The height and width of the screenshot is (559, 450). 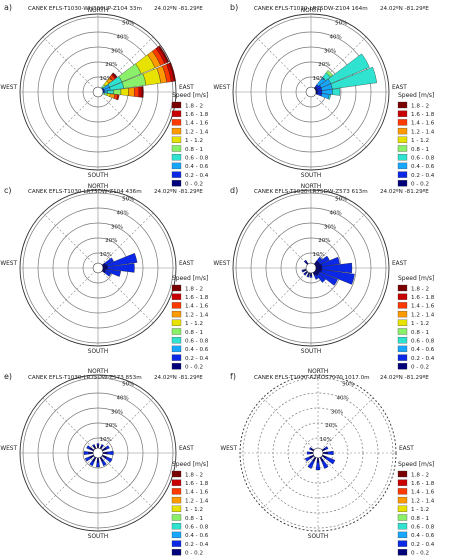 I want to click on panel-title: CANEK EFLS-T1030-WH300UP-Z104 33m, so click(x=85, y=9).